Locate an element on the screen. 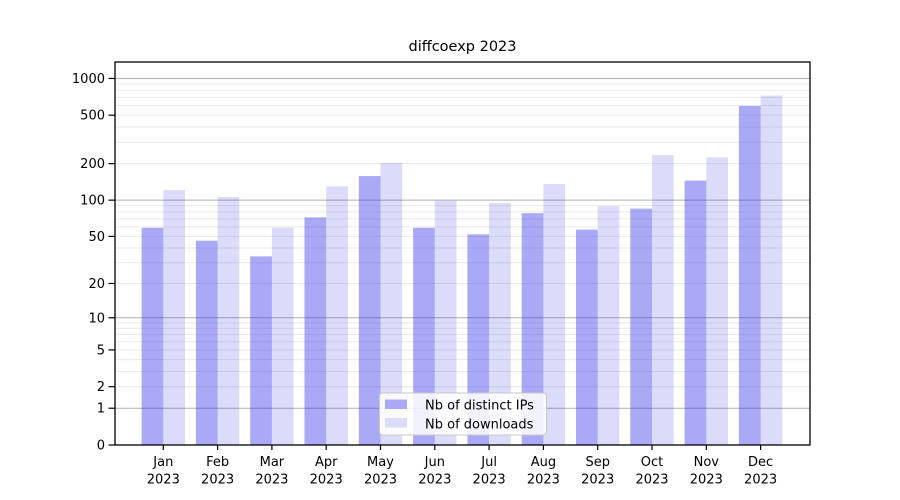 The image size is (900, 500). x-tick-label-month: May is located at coordinates (380, 462).